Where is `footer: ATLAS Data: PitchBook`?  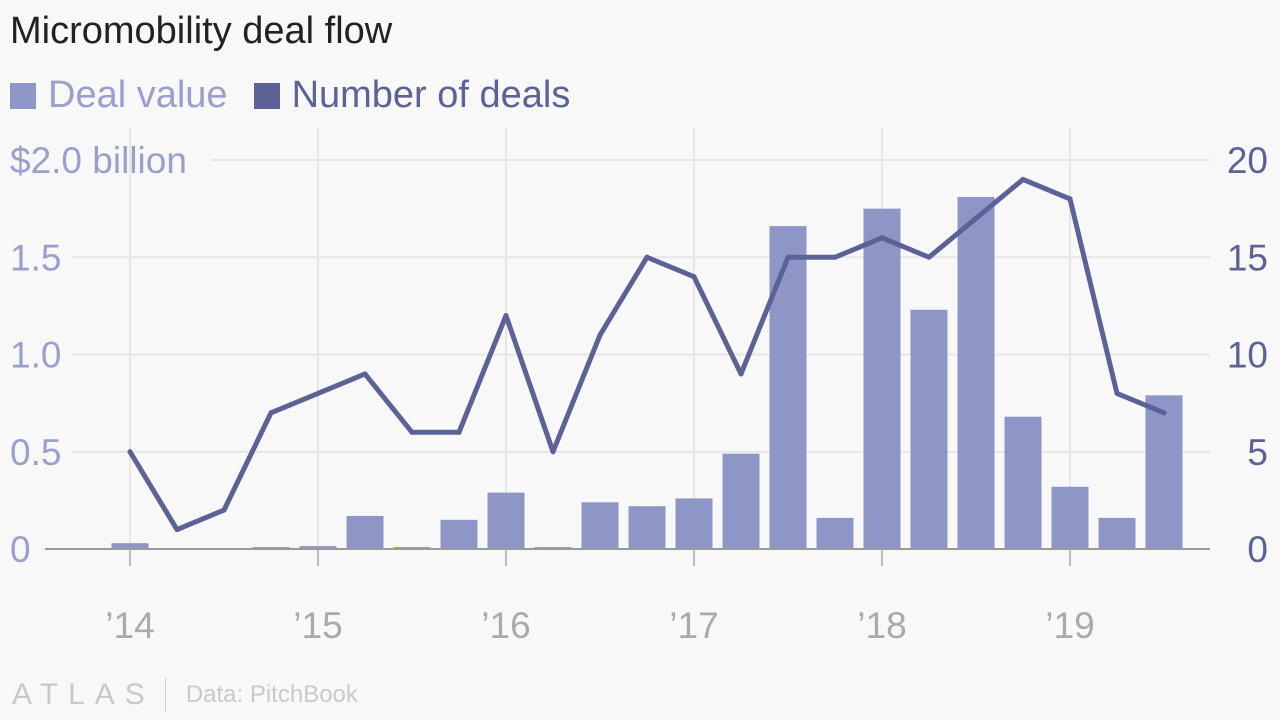 footer: ATLAS Data: PitchBook is located at coordinates (185, 695).